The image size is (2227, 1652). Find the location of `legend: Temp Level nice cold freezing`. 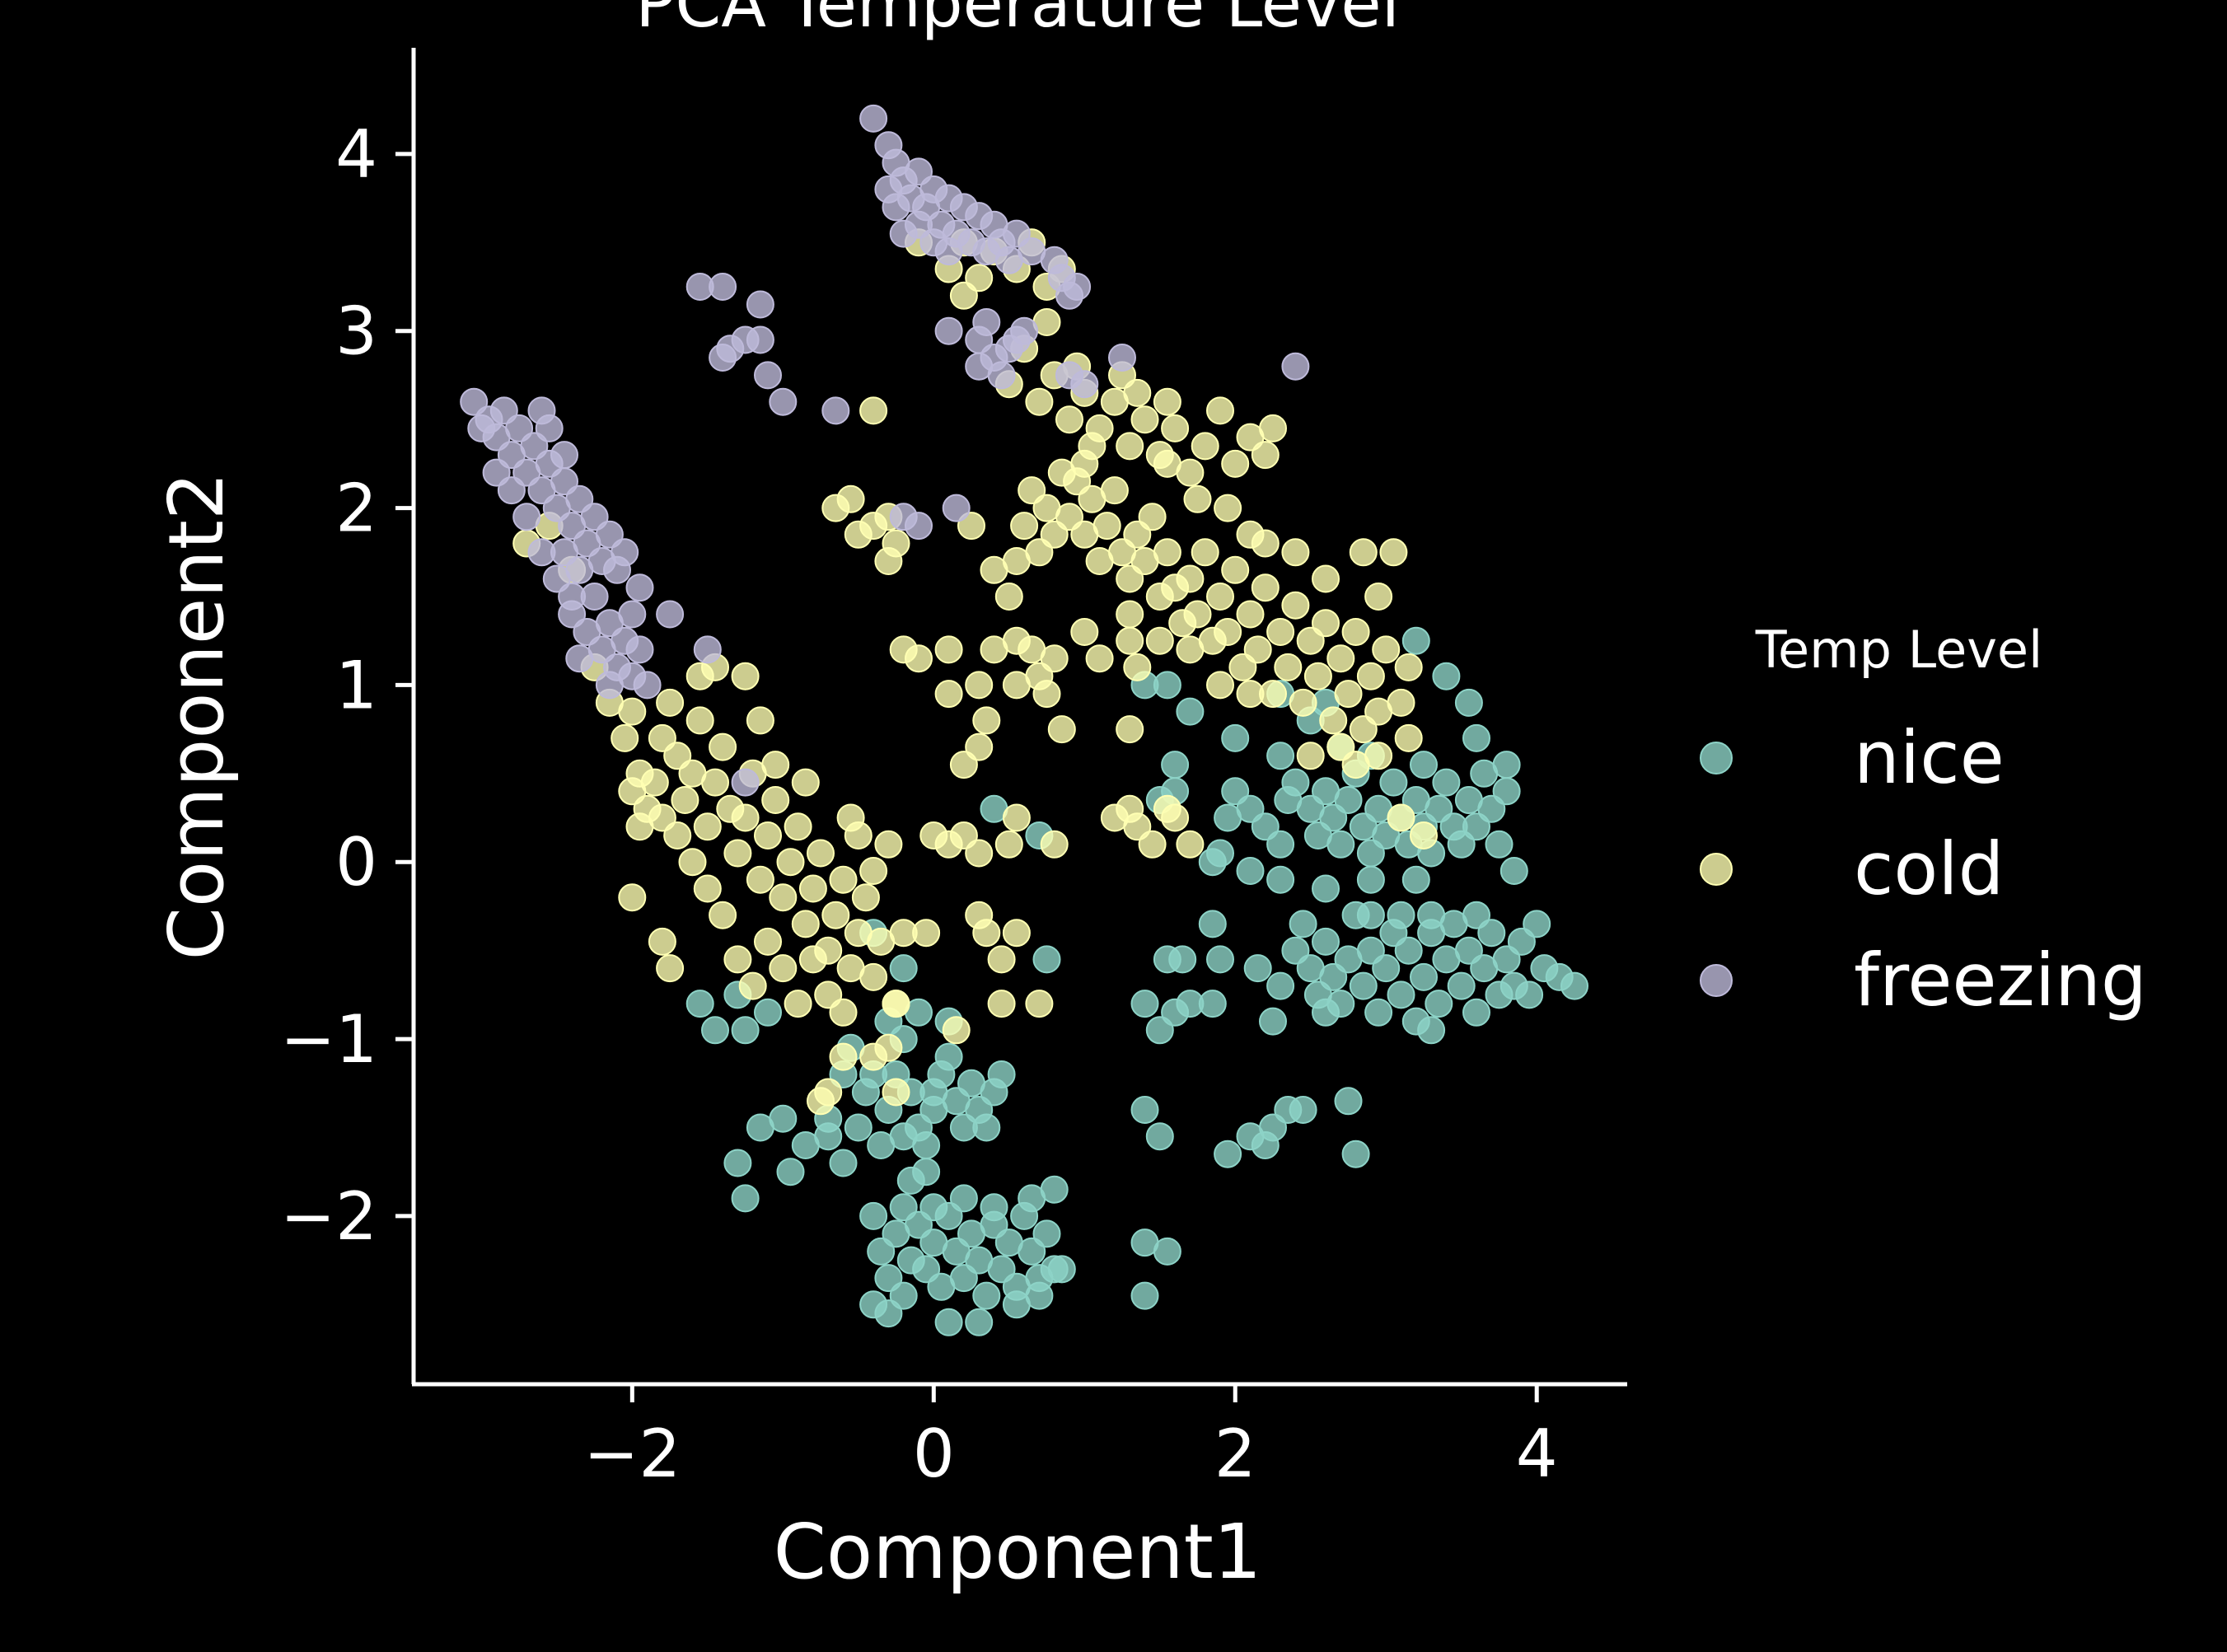

legend: Temp Level nice cold freezing is located at coordinates (1923, 822).